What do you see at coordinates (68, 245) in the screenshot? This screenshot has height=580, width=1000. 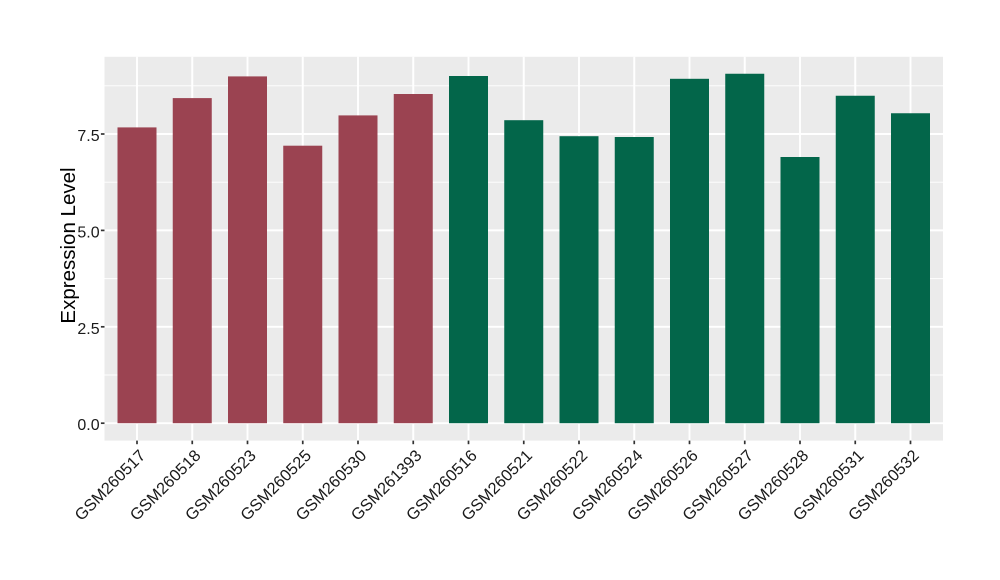 I see `svg-text: Expression Level` at bounding box center [68, 245].